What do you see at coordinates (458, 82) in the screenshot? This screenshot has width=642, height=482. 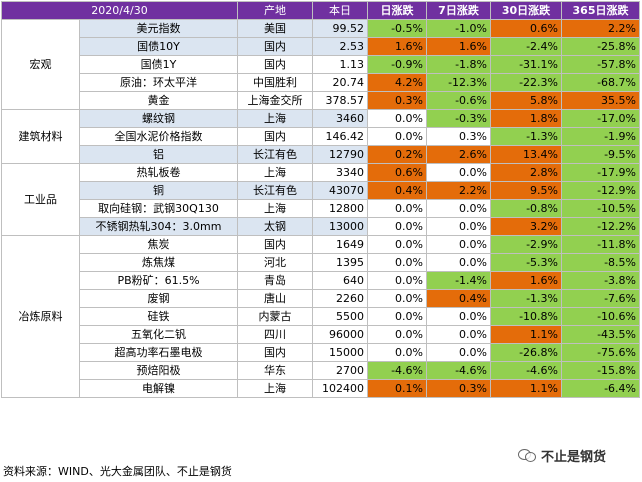 I see `change-7d: -12.3%` at bounding box center [458, 82].